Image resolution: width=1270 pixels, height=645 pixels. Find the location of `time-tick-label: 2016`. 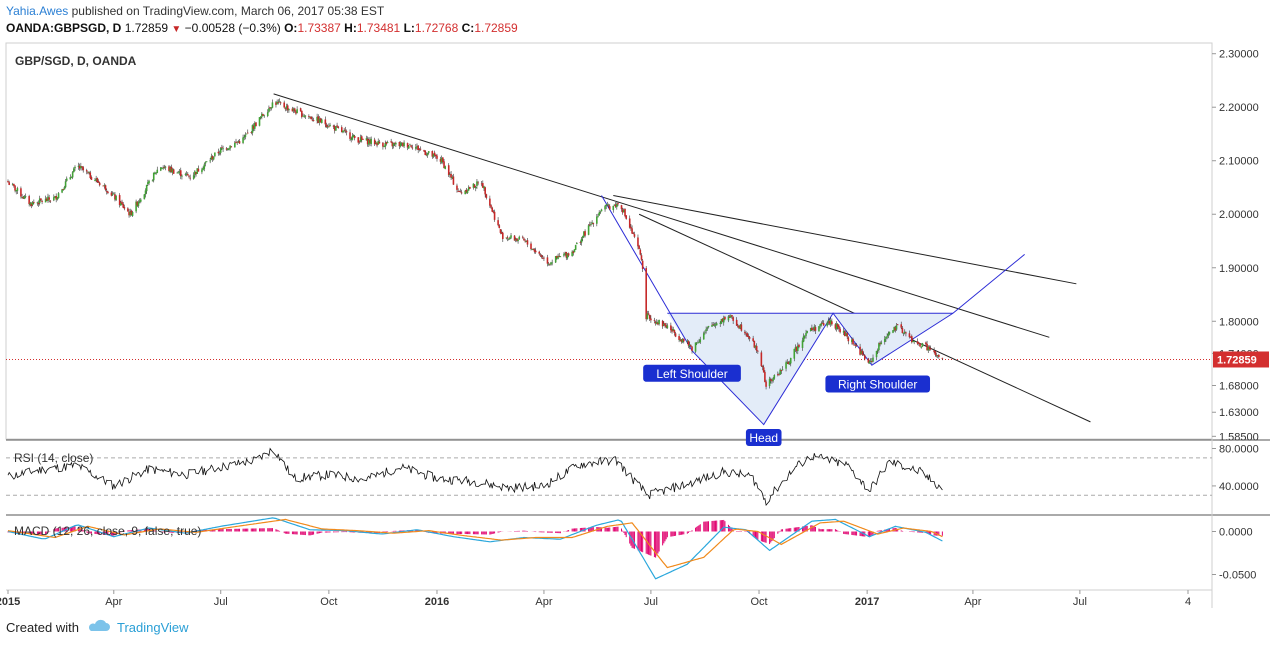

time-tick-label: 2016 is located at coordinates (437, 602).